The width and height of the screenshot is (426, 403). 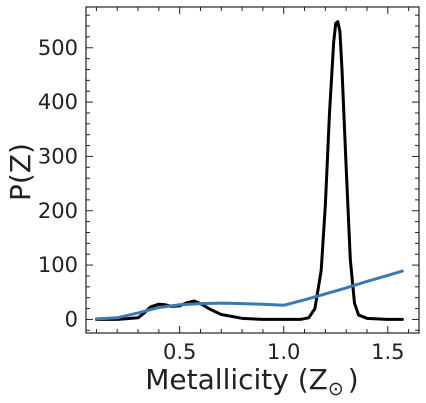 What do you see at coordinates (58, 102) in the screenshot?
I see `y-tick-label: 400` at bounding box center [58, 102].